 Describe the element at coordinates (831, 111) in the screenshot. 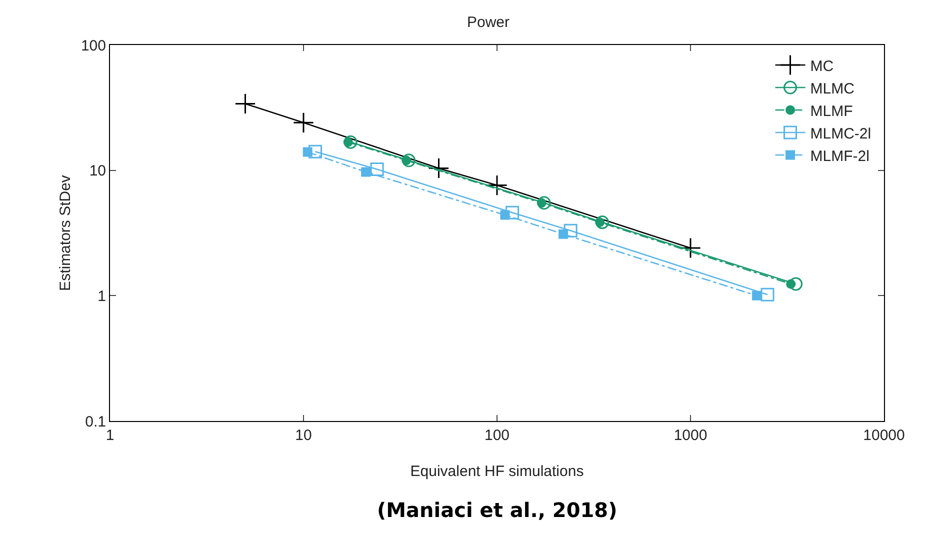

I see `legend-label: MLMF` at that location.